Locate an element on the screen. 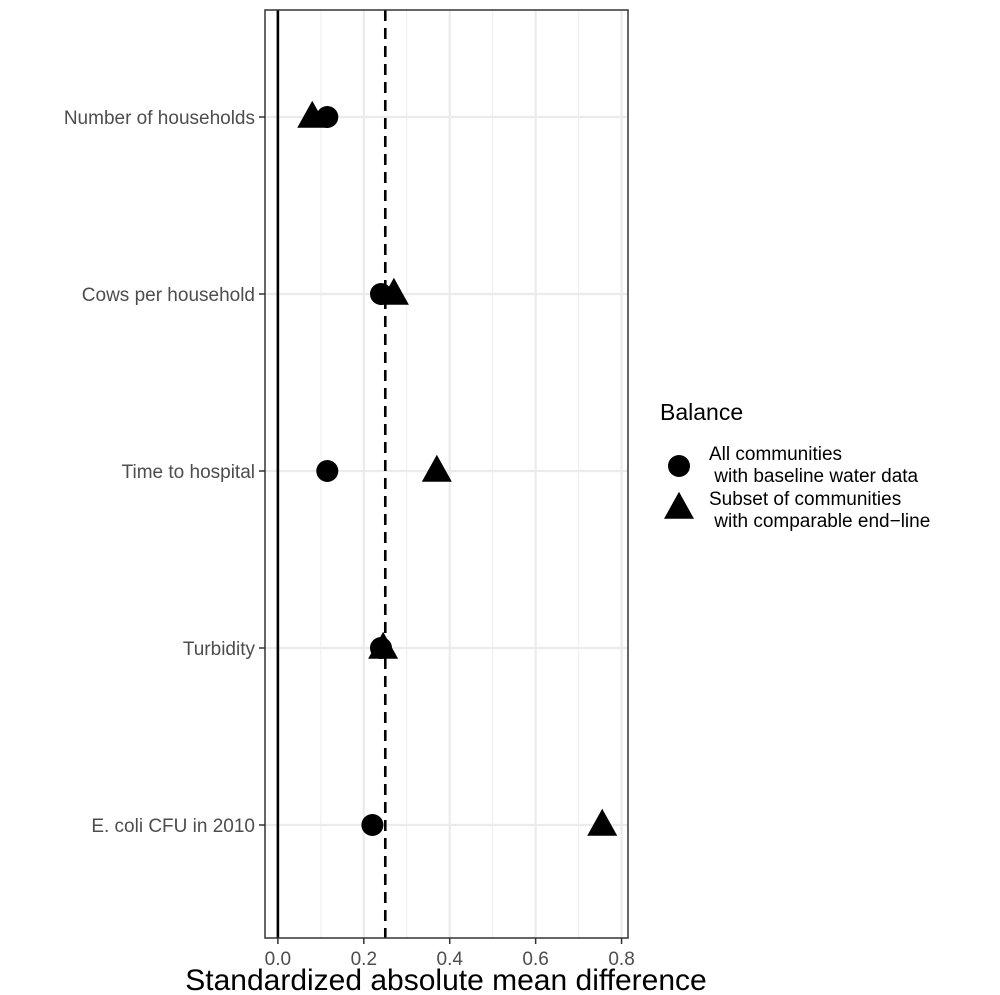 This screenshot has width=1000, height=995. legend-key-circle is located at coordinates (679, 466).